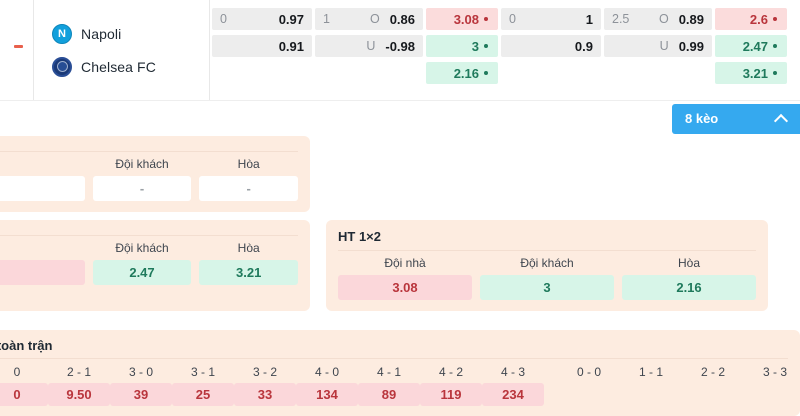 Image resolution: width=800 pixels, height=416 pixels. Describe the element at coordinates (142, 188) in the screenshot. I see `odd-cell-away: -` at that location.